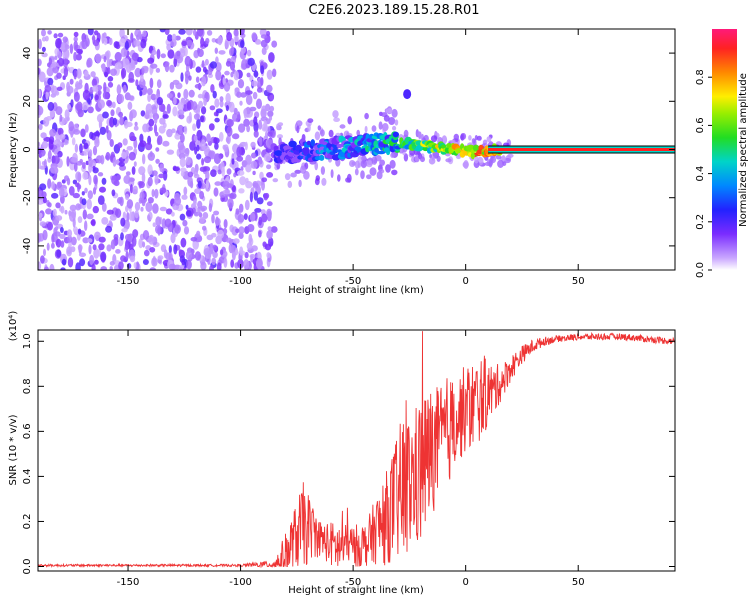 The height and width of the screenshot is (600, 750). I want to click on spectrogram-y-tick-label: -20, so click(27, 198).